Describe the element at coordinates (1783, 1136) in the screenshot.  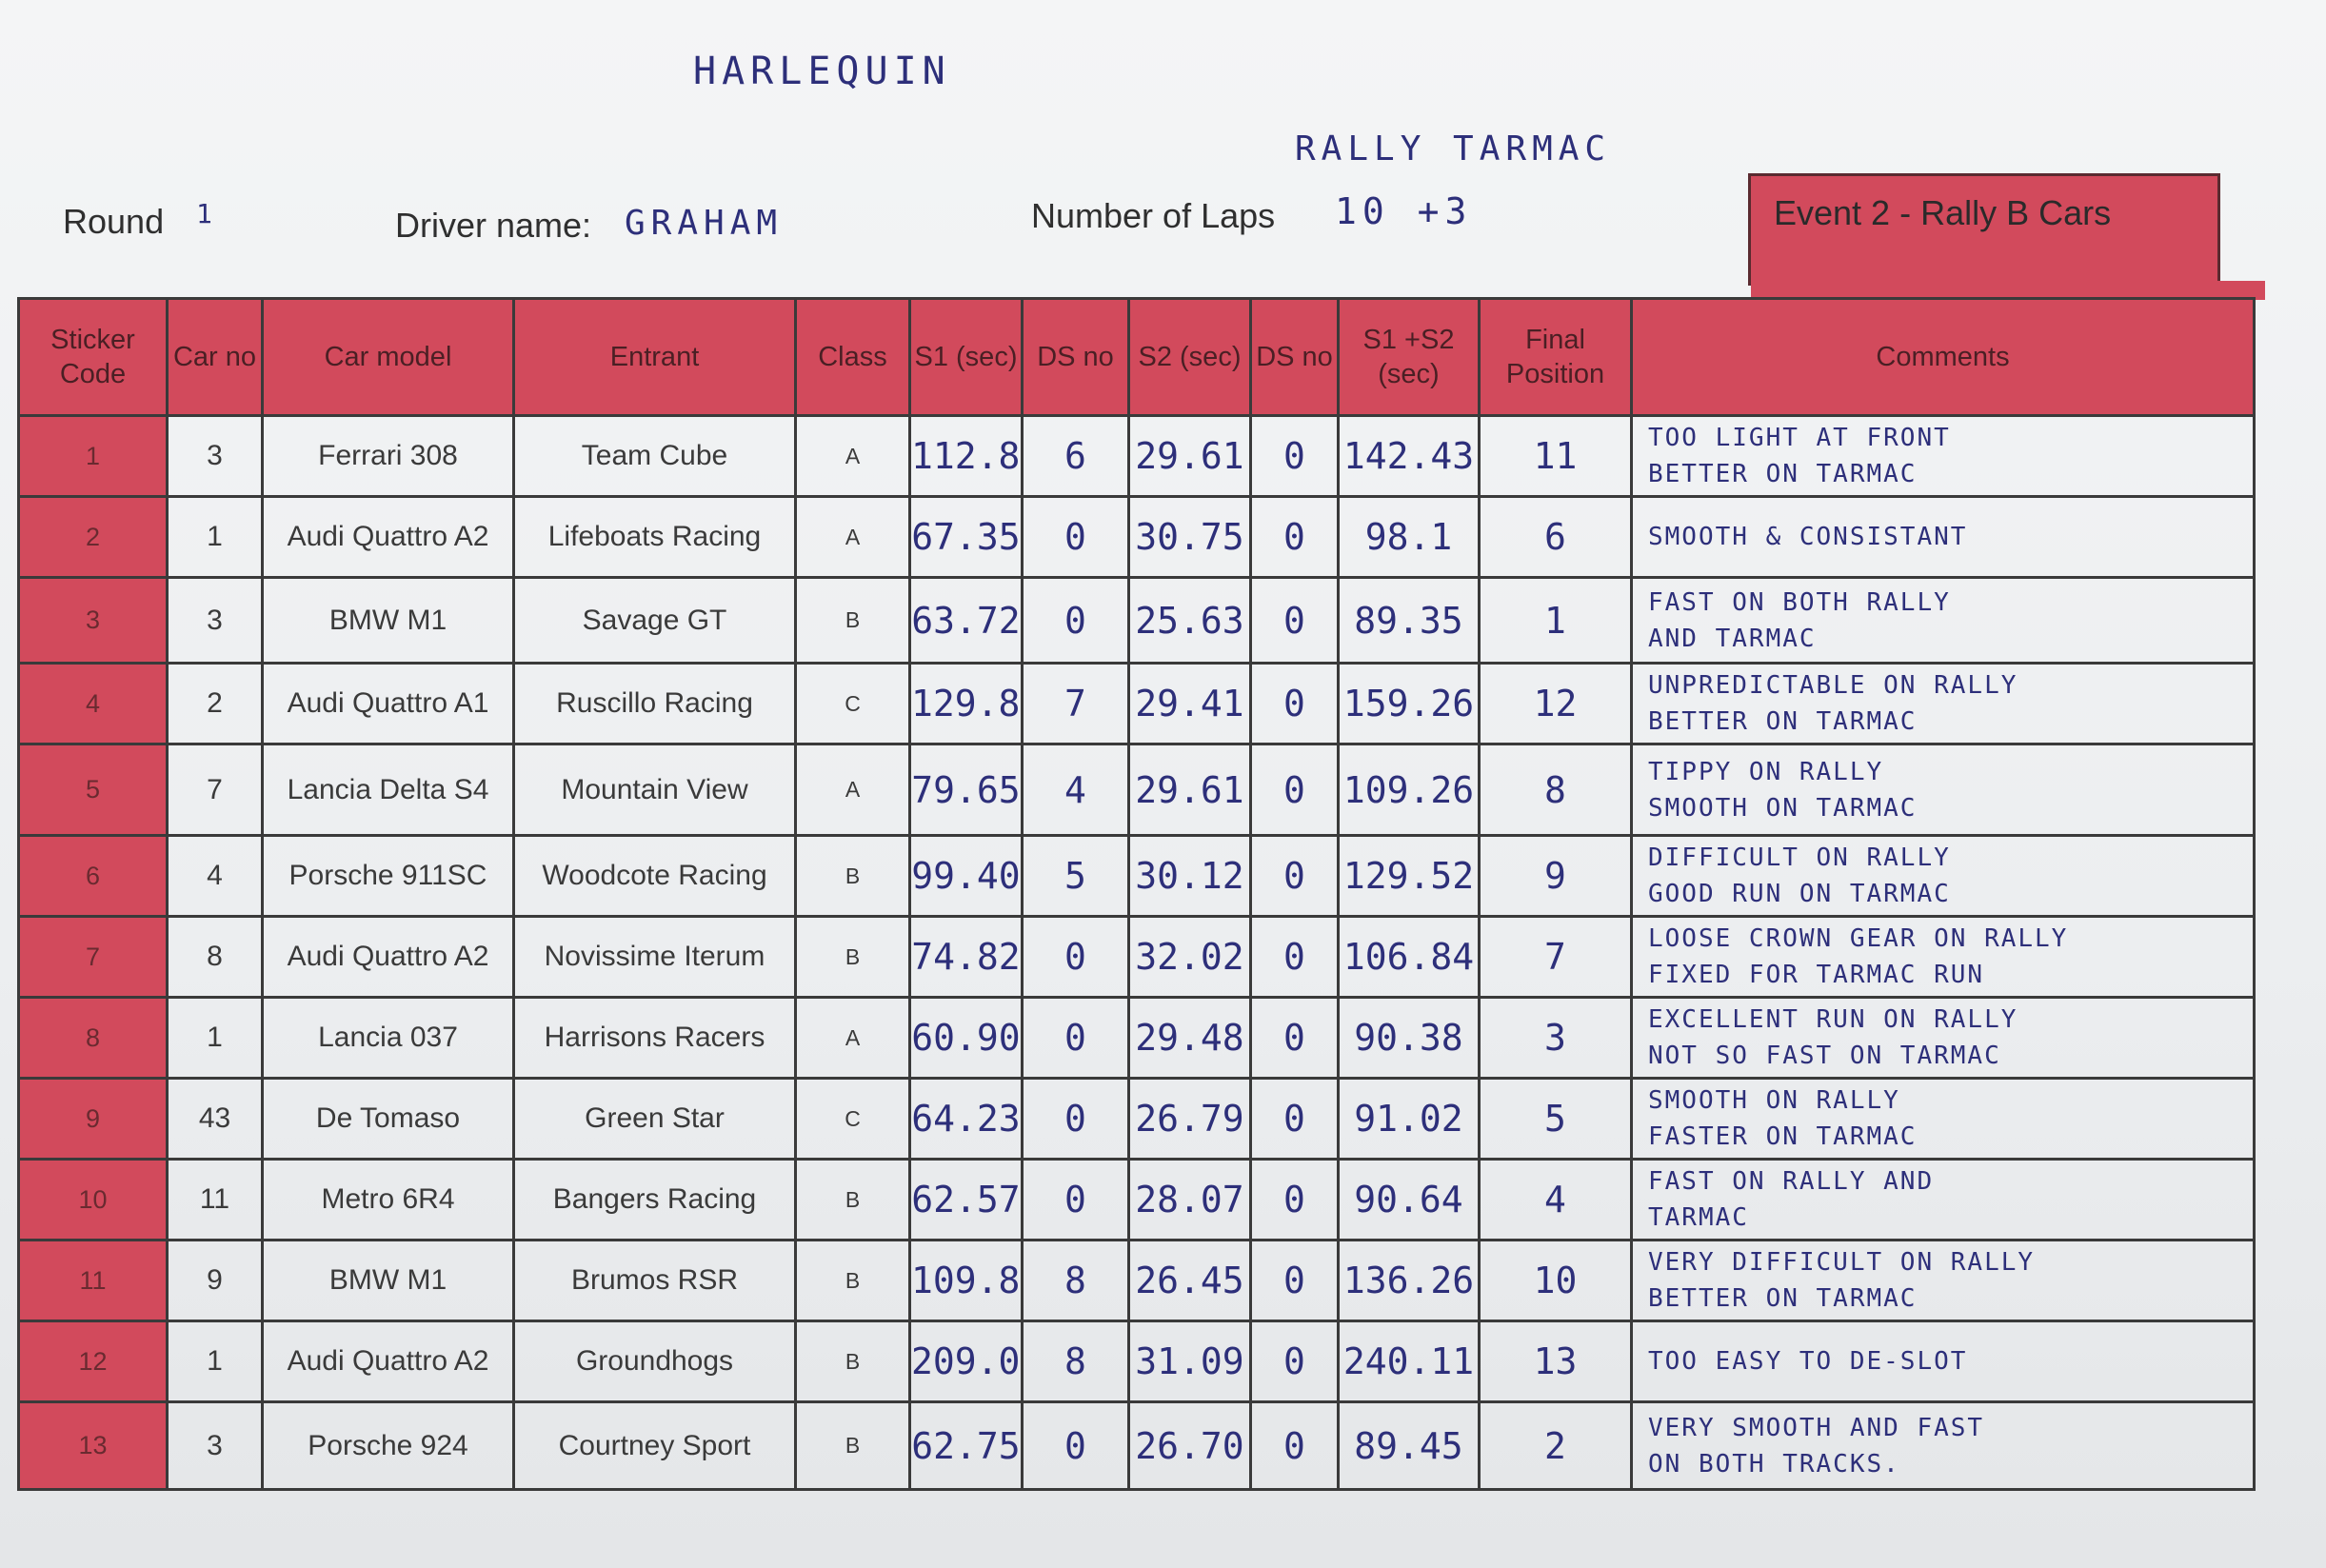
I see `comment-line: FASTER ON TARMAC` at that location.